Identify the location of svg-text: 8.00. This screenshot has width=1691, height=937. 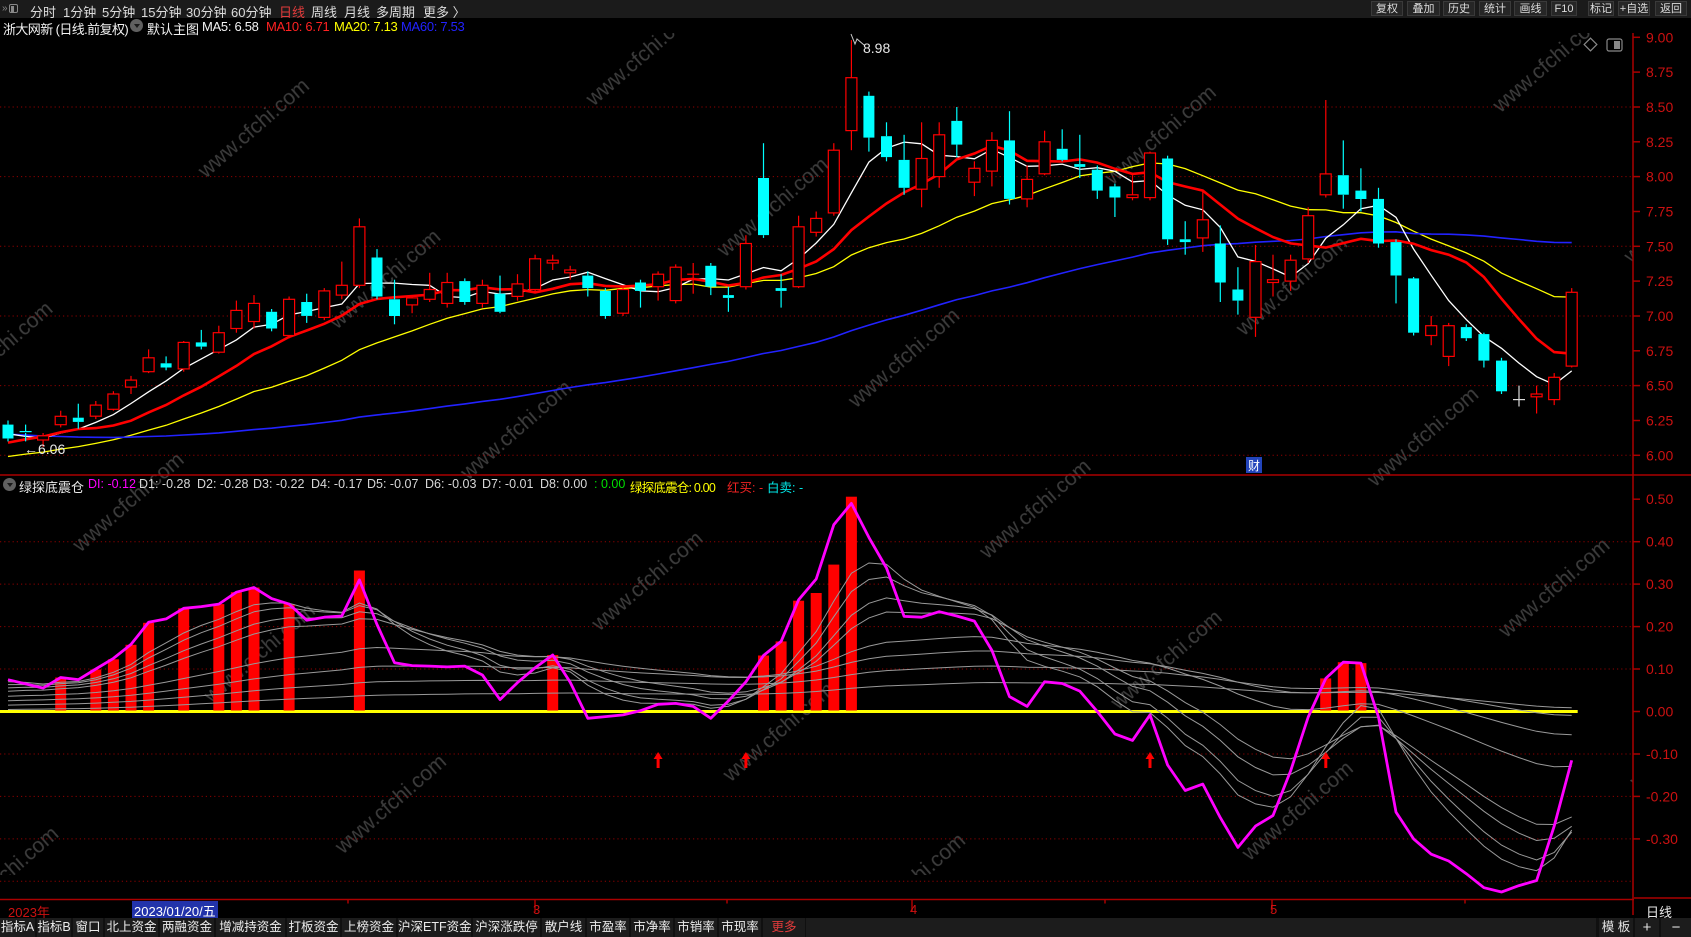
(1659, 177).